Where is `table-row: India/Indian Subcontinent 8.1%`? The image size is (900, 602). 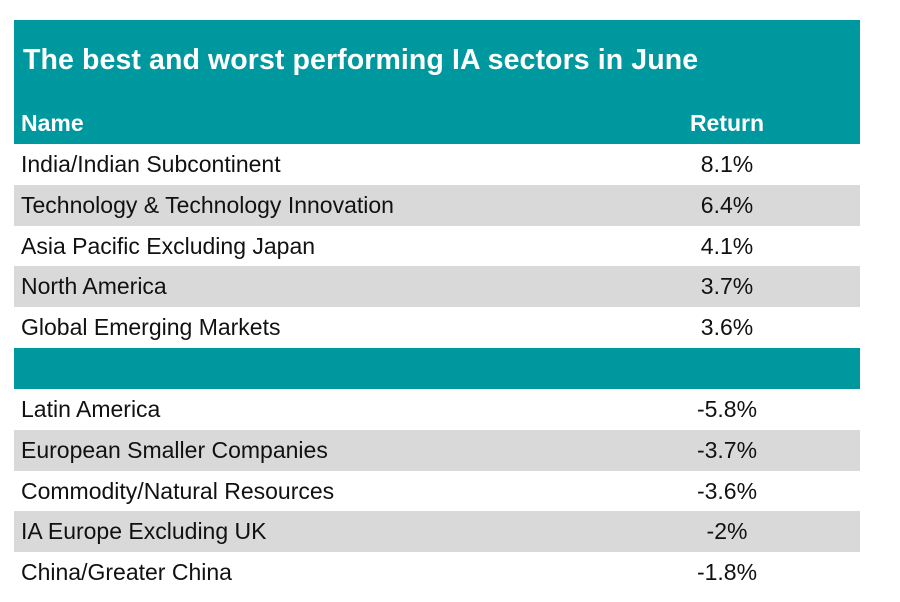
table-row: India/Indian Subcontinent 8.1% is located at coordinates (437, 164).